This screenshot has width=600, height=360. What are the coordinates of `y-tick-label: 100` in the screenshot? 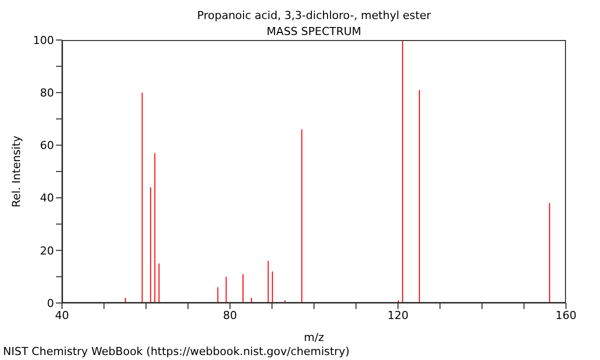 It's located at (43, 40).